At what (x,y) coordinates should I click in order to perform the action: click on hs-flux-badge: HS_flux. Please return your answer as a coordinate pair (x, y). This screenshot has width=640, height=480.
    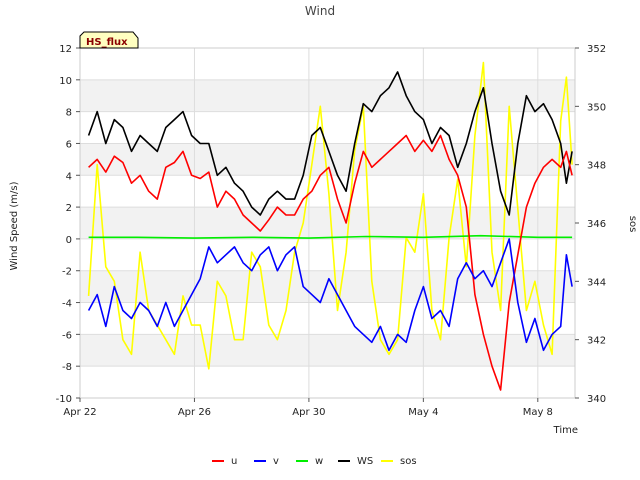
    Looking at the image, I should click on (109, 40).